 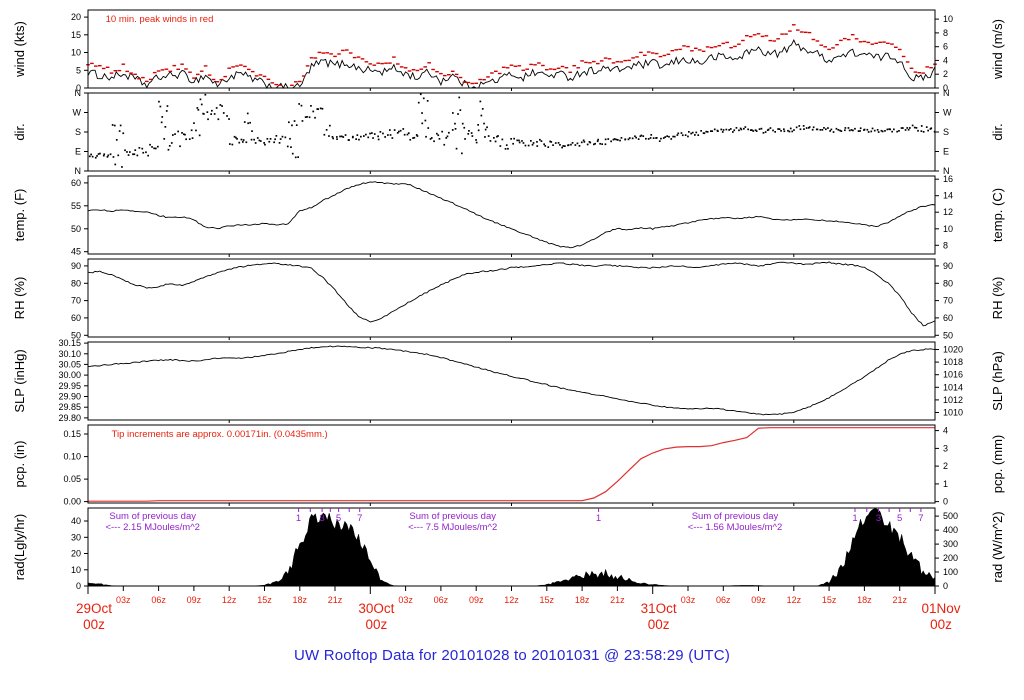 What do you see at coordinates (946, 551) in the screenshot?
I see `panel-rad-right-axis: 0 100 200 300 400 500` at bounding box center [946, 551].